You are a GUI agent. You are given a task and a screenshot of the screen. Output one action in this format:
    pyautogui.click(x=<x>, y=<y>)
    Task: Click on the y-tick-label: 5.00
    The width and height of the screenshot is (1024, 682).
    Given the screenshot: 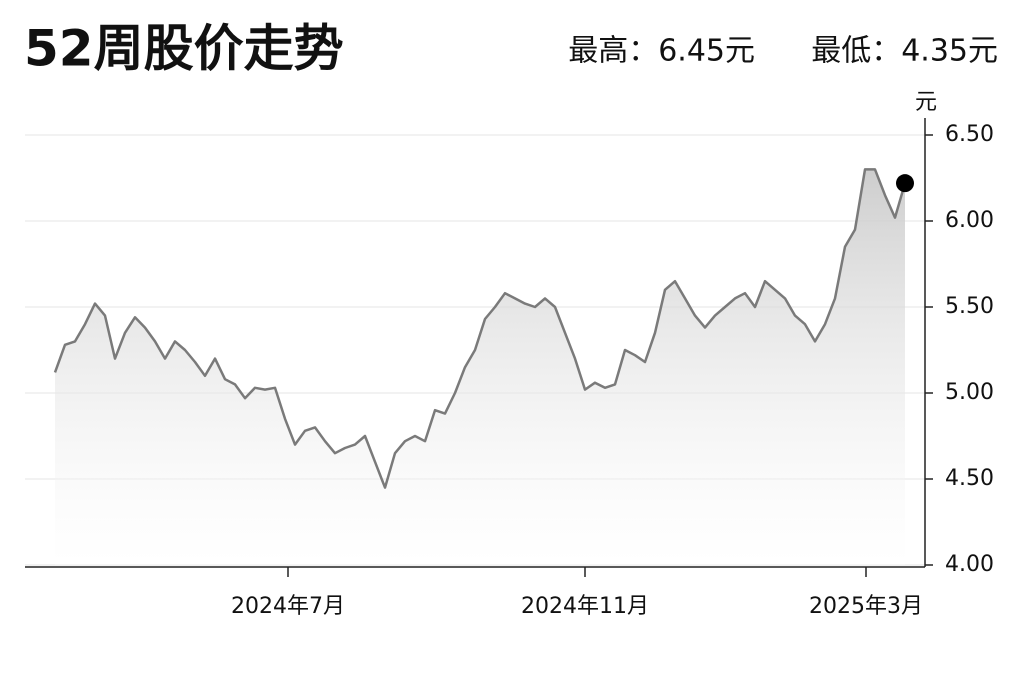 What is the action you would take?
    pyautogui.click(x=969, y=392)
    